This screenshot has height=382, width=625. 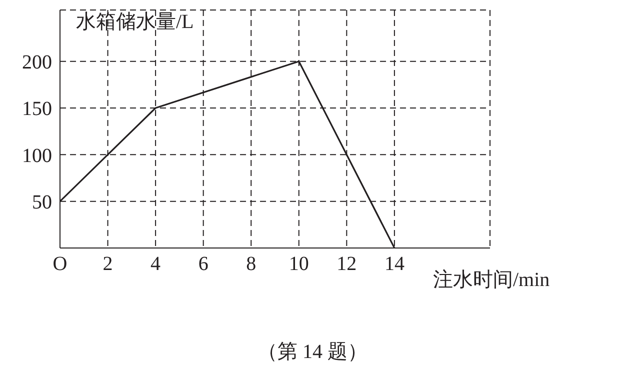 What do you see at coordinates (37, 155) in the screenshot?
I see `y-tick-label: 100` at bounding box center [37, 155].